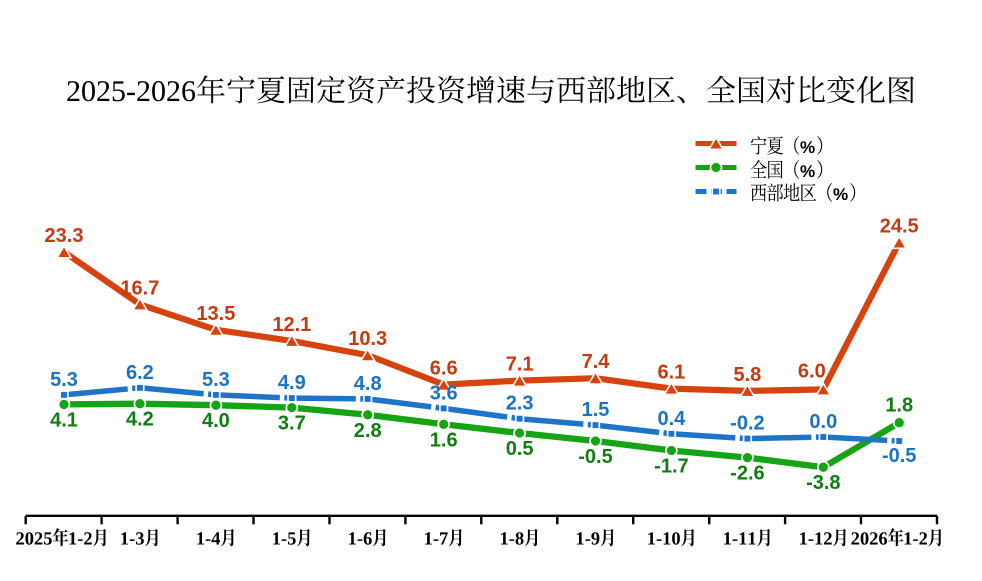  What do you see at coordinates (596, 410) in the screenshot?
I see `svg-text: 1.5` at bounding box center [596, 410].